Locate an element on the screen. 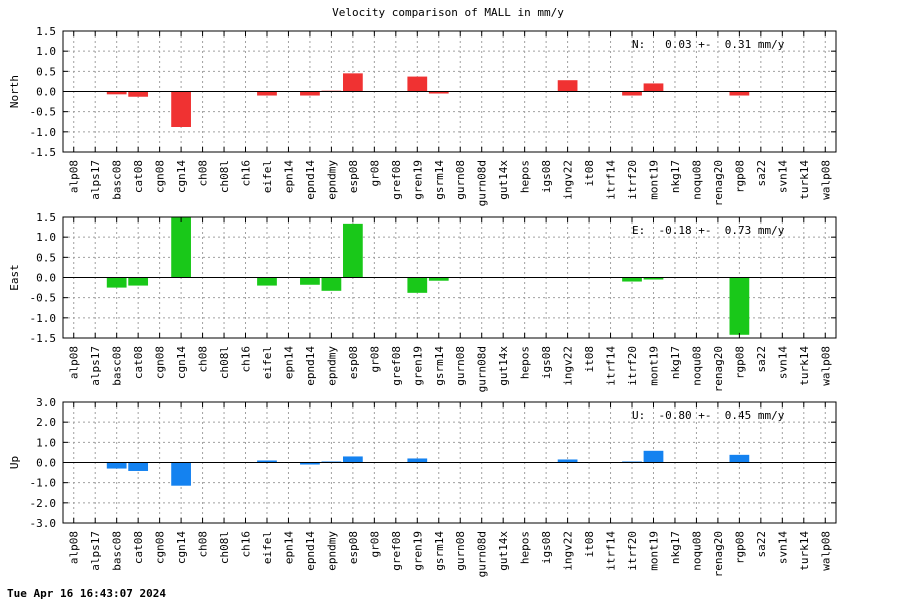 This screenshot has height=600, width=900. x-tick-label-renag20: renag20 is located at coordinates (718, 369).